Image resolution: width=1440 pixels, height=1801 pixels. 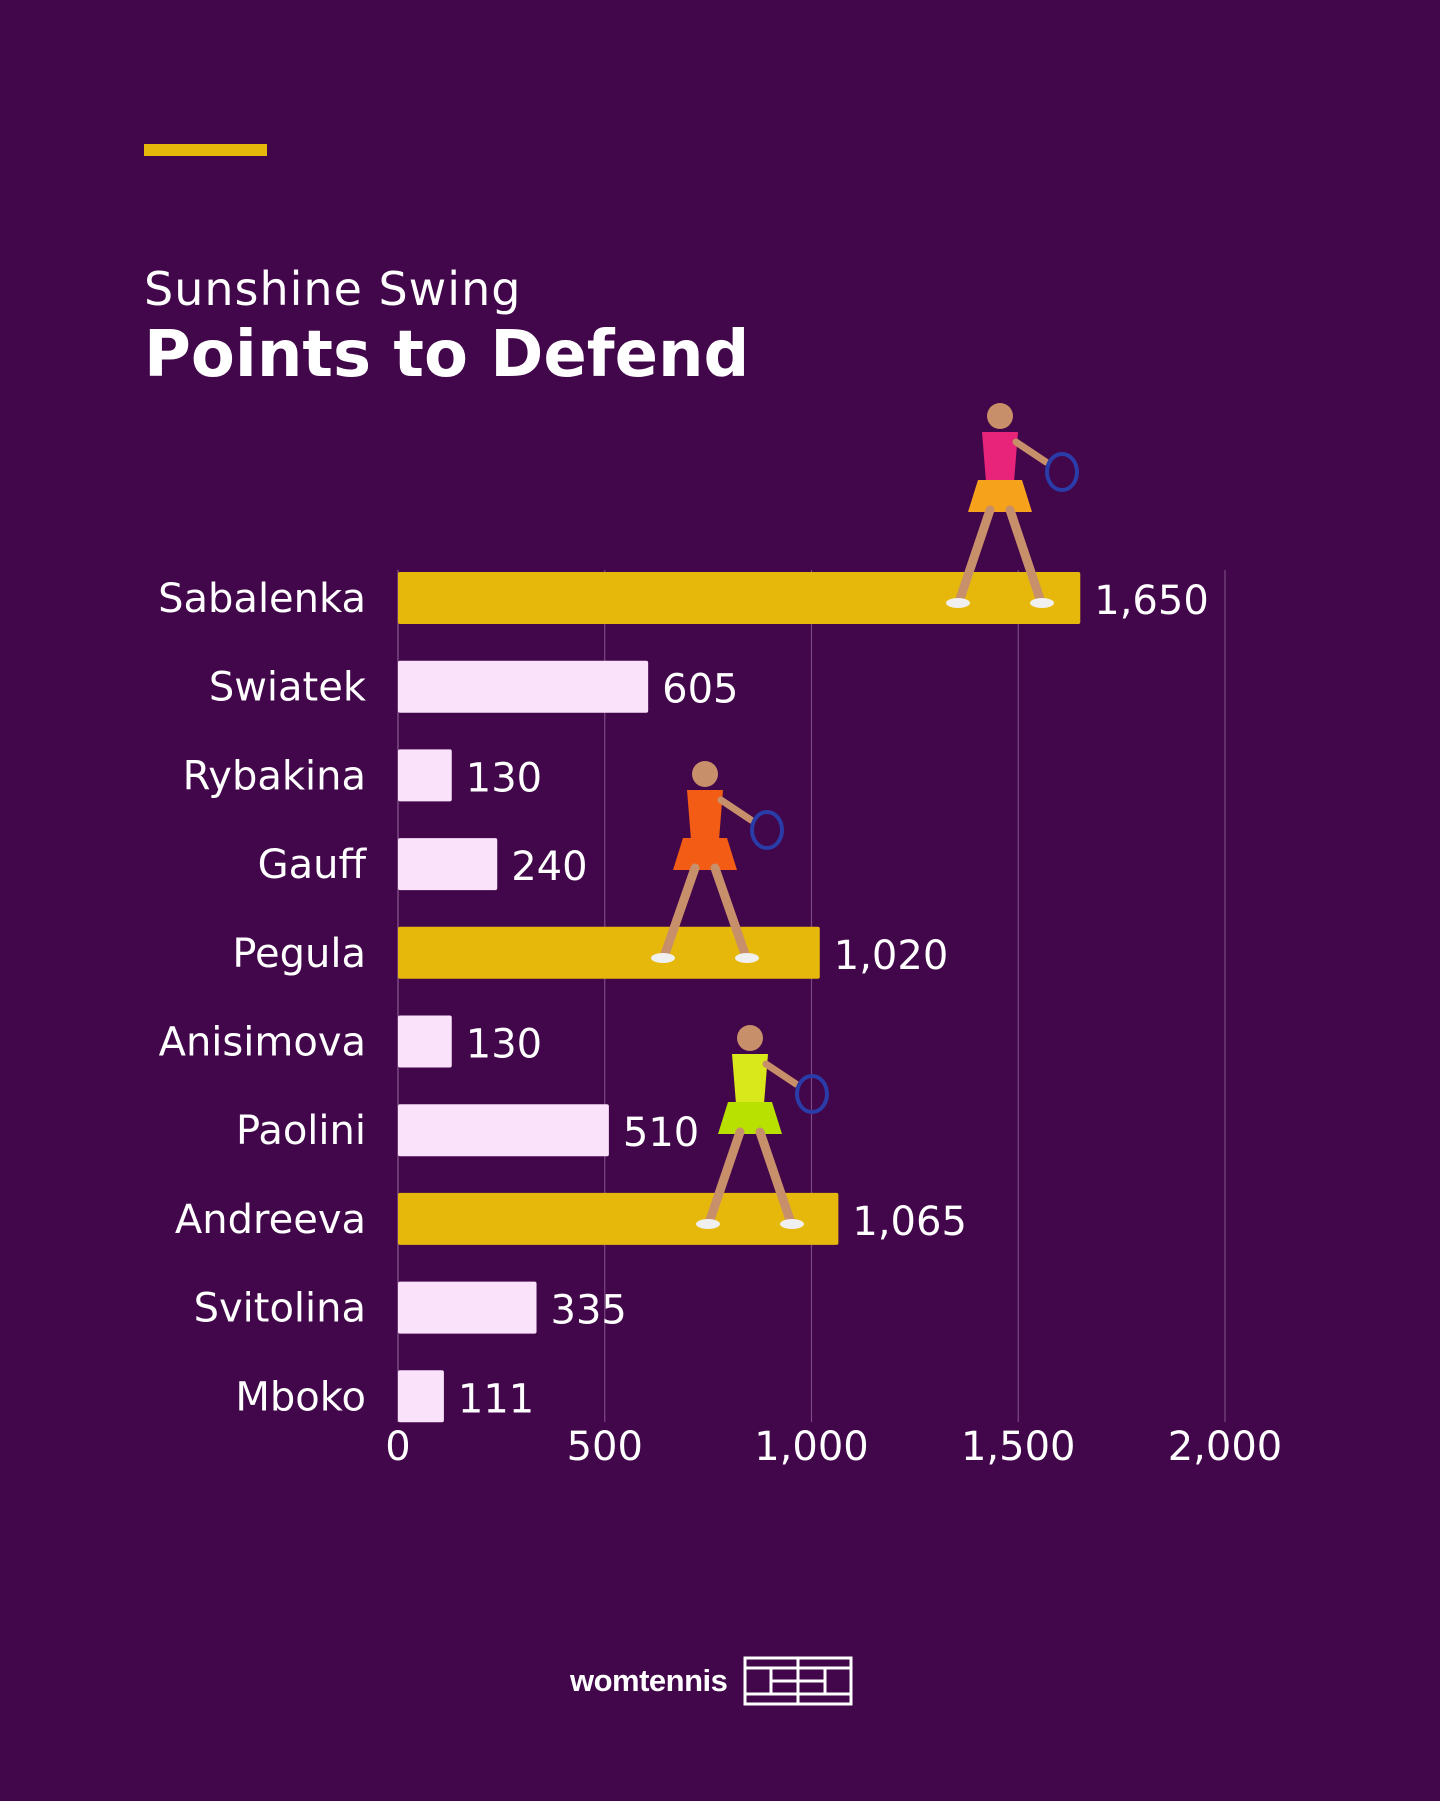 I want to click on bar-sabalenka, so click(x=739, y=598).